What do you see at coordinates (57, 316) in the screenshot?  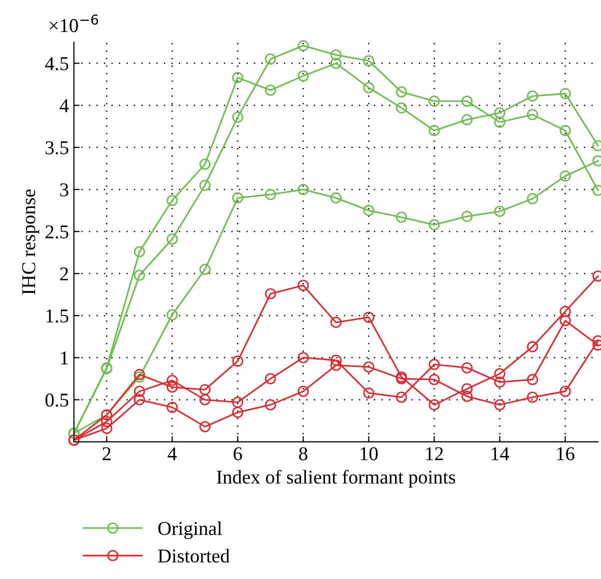 I see `y-tick-label: 1.5` at bounding box center [57, 316].